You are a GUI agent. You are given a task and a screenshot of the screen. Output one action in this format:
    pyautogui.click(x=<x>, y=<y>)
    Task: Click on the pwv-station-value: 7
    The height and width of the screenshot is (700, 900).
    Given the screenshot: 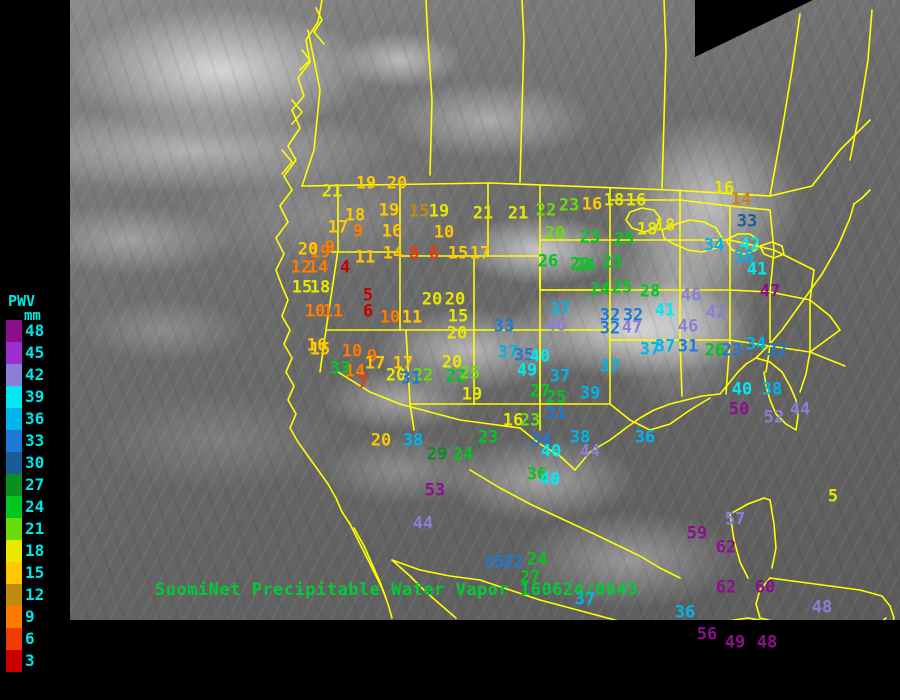 What is the action you would take?
    pyautogui.click(x=363, y=382)
    